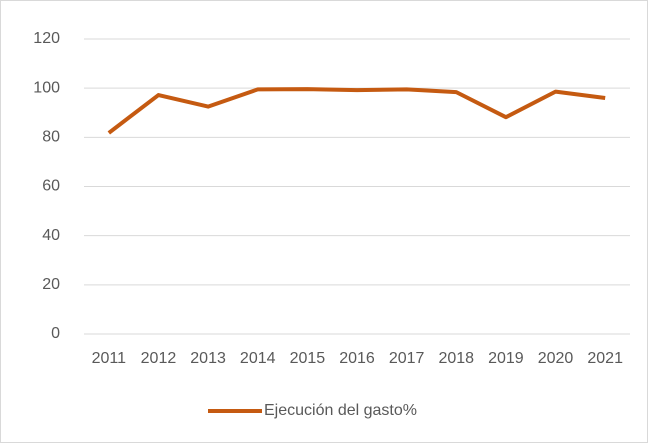 The height and width of the screenshot is (443, 648). I want to click on legend-label: Ejecución del gasto%, so click(340, 410).